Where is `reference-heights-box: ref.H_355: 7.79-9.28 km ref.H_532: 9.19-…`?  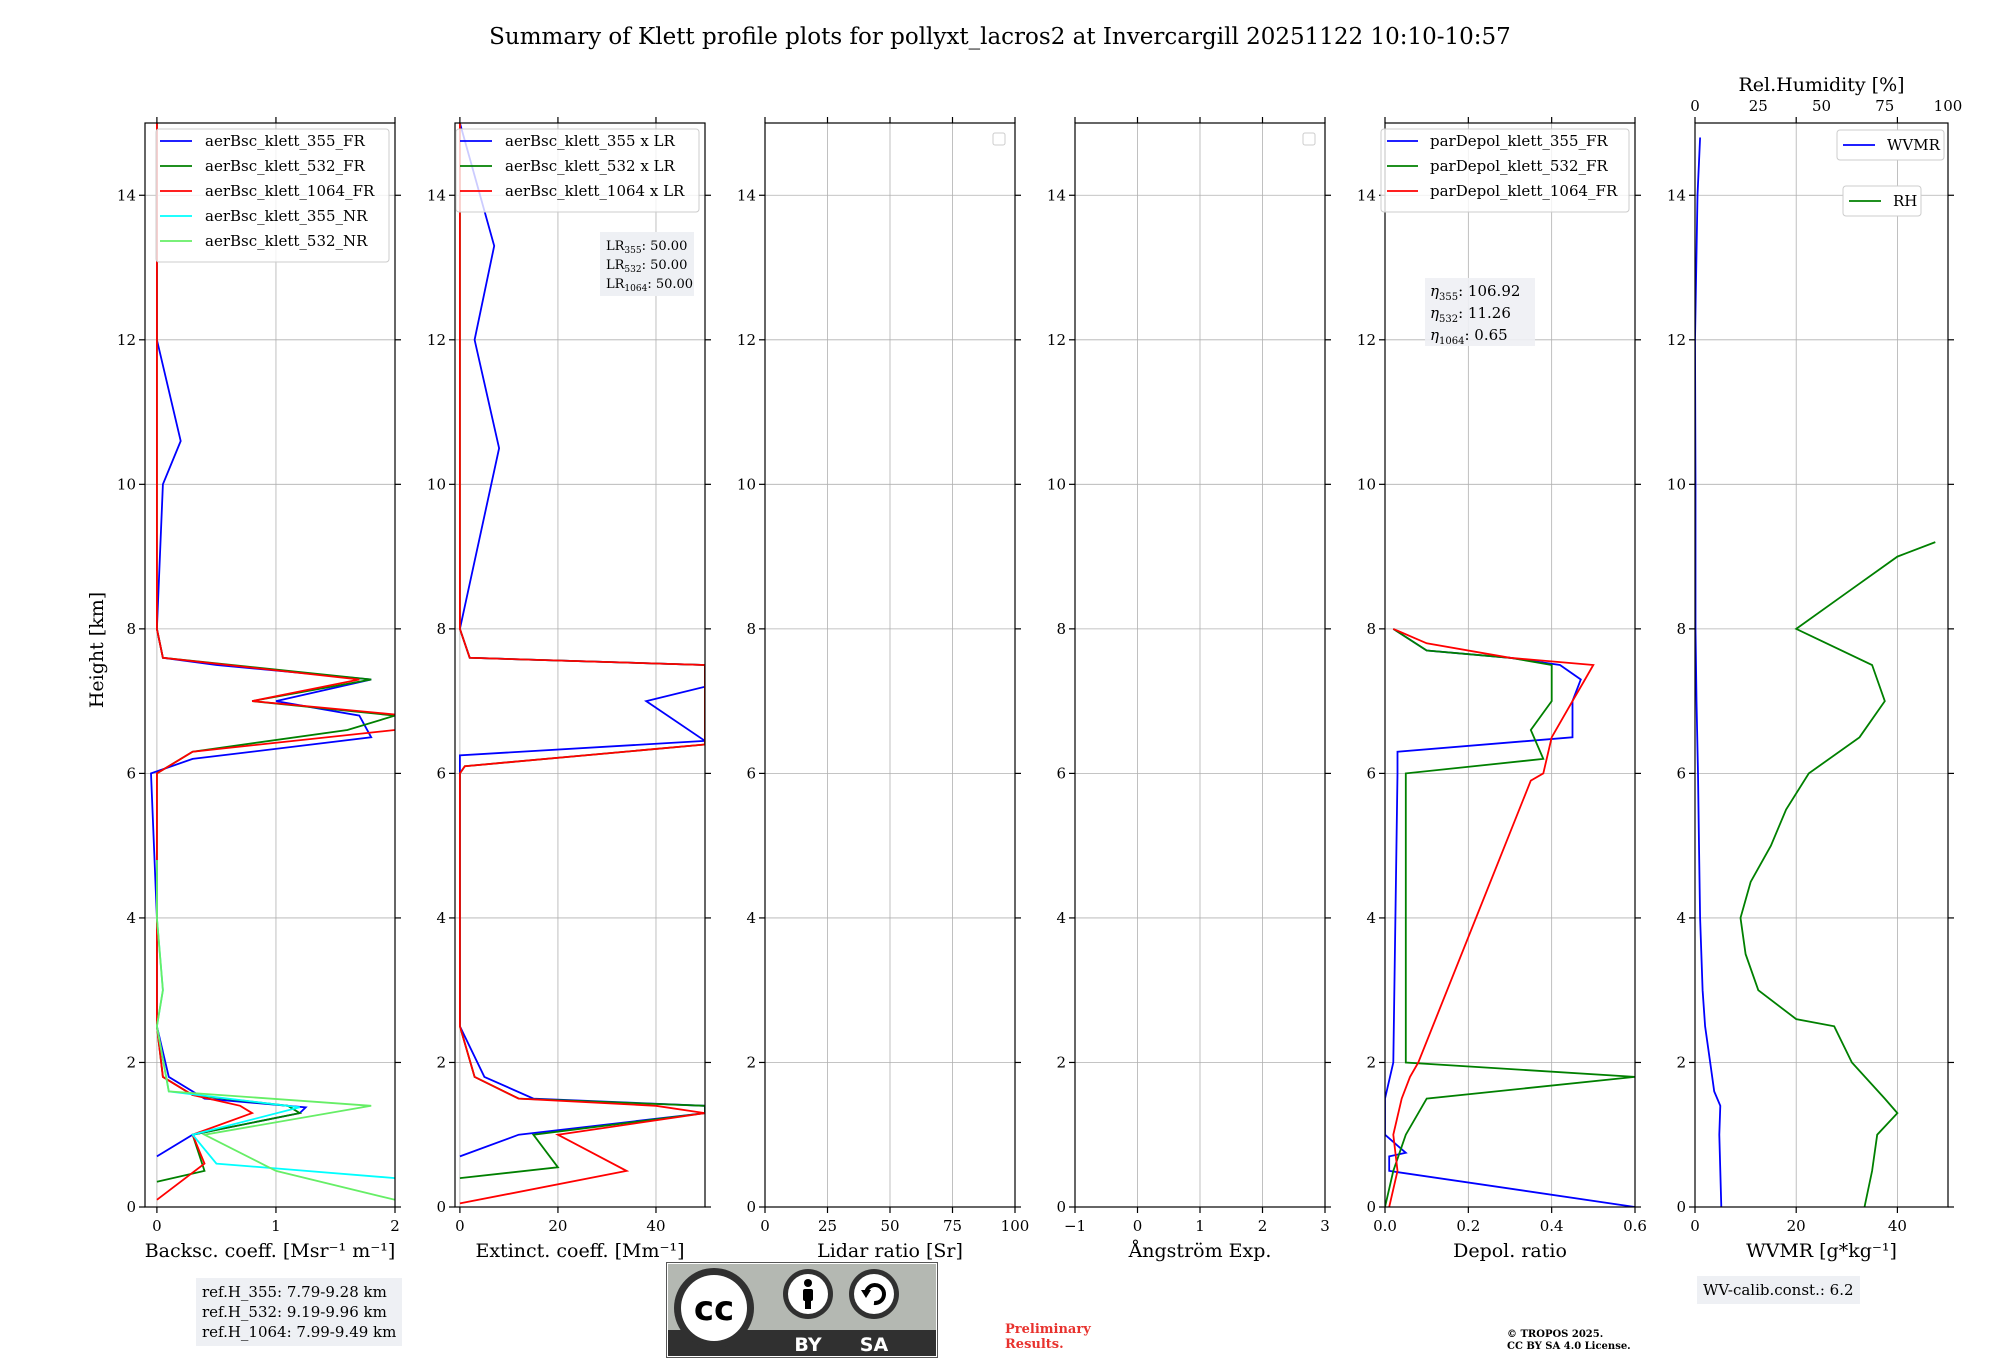 reference-heights-box: ref.H_355: 7.79-9.28 km ref.H_532: 9.19-… is located at coordinates (299, 1312).